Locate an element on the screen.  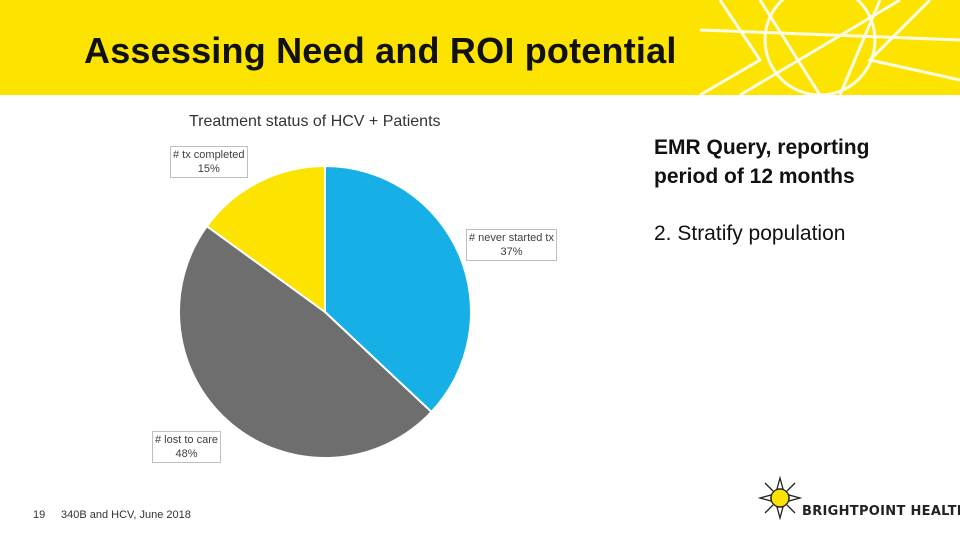
logo-text: BRIGHTPOINT HEALTH is located at coordinates (881, 511).